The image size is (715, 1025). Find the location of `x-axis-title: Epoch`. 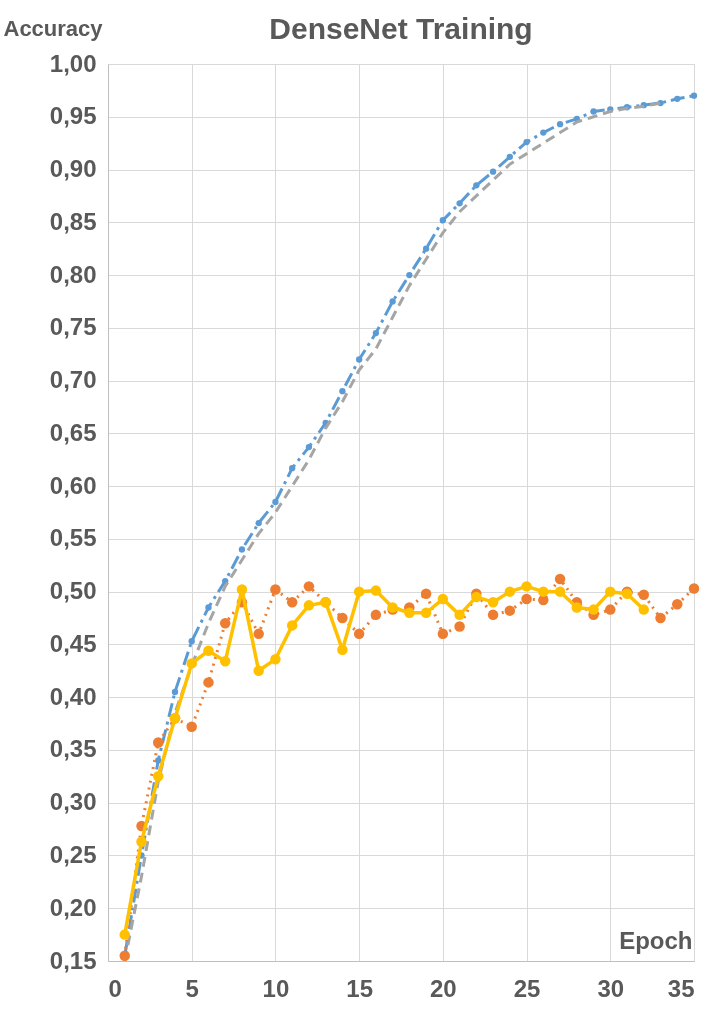

x-axis-title: Epoch is located at coordinates (656, 940).